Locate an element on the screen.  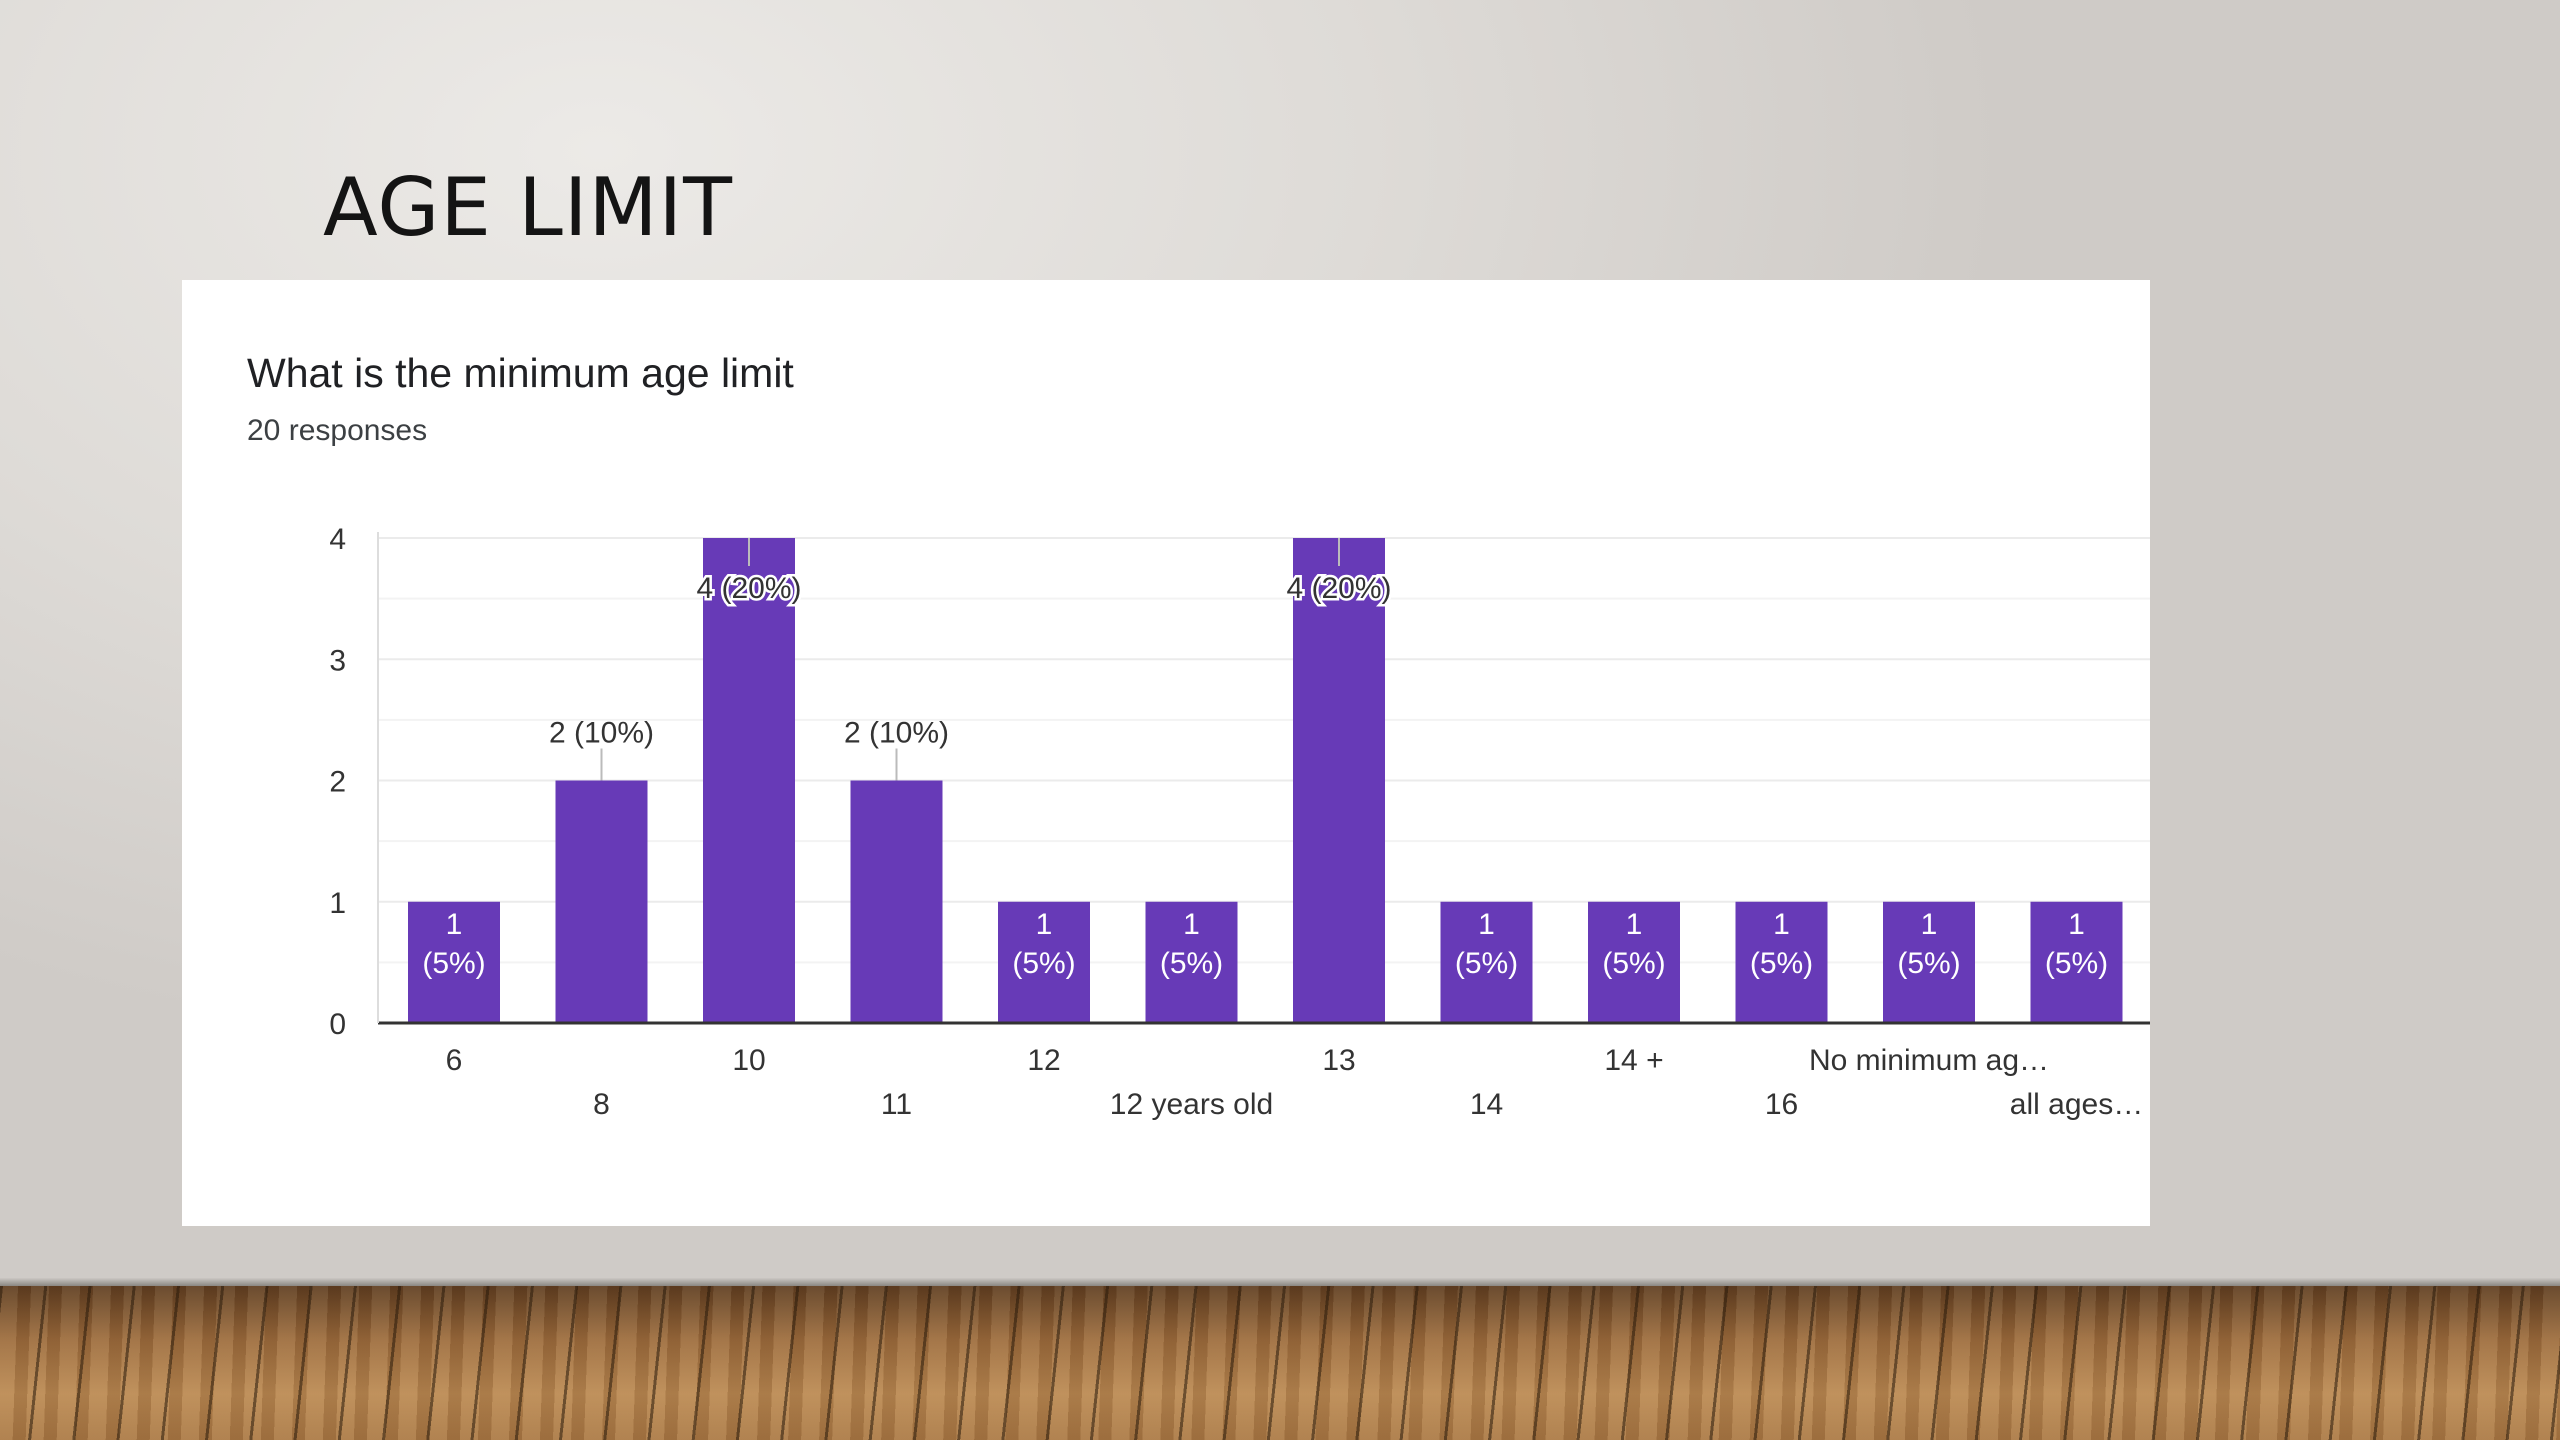
y-tick-label: 3 is located at coordinates (337, 660).